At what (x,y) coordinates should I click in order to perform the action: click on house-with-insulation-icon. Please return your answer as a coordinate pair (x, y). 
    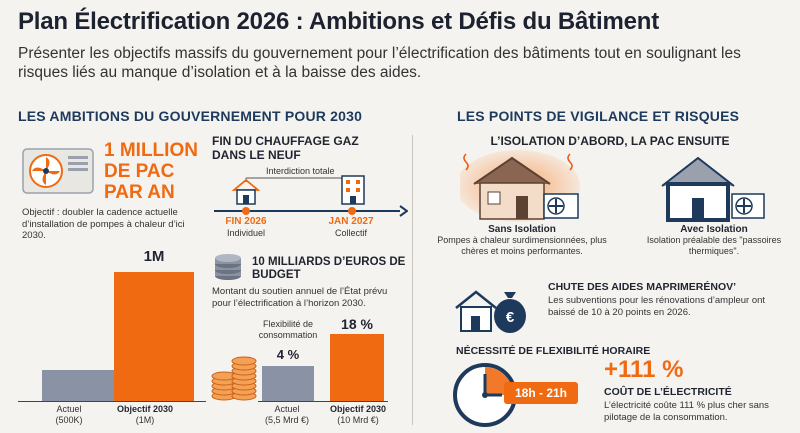
    Looking at the image, I should click on (711, 187).